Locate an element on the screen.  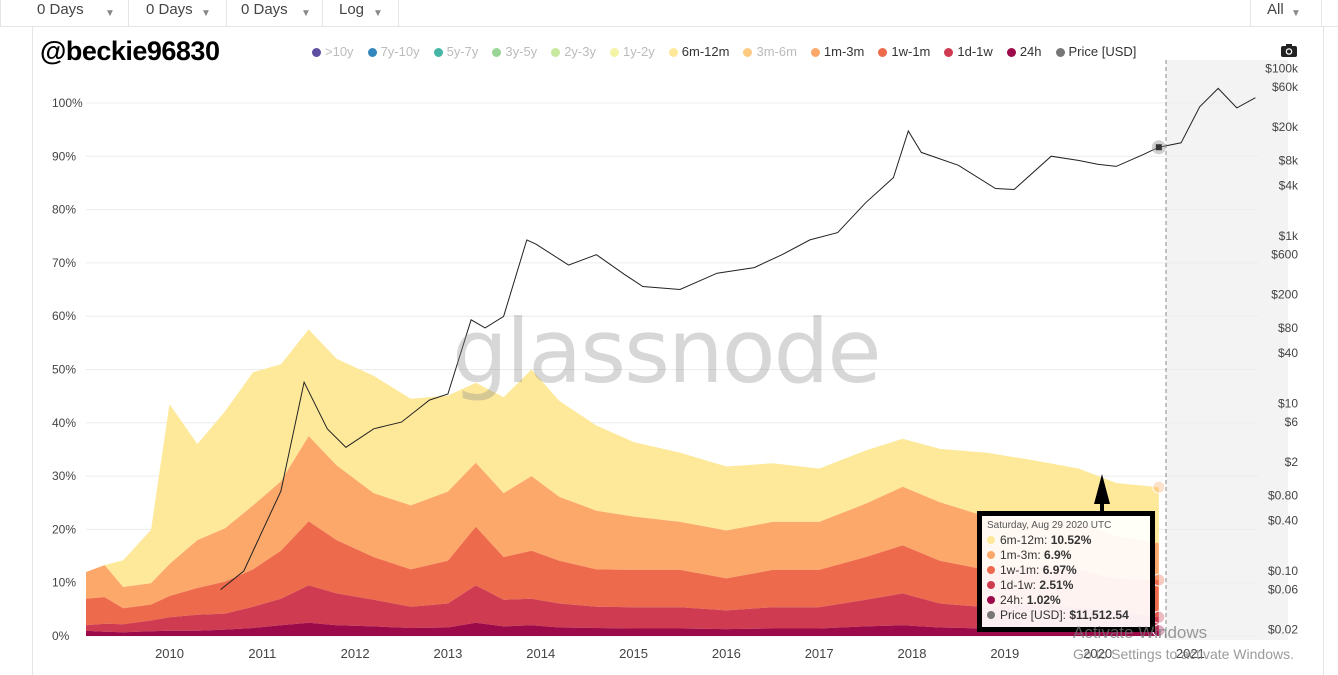
legend-item: 3m-6m is located at coordinates (770, 51).